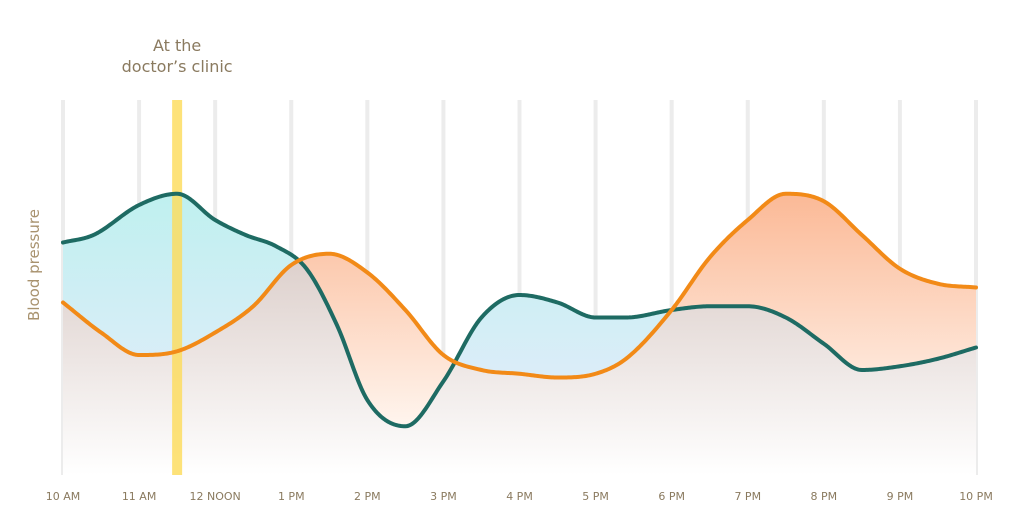 The width and height of the screenshot is (1024, 530). I want to click on x-tick-label: 9 PM, so click(900, 496).